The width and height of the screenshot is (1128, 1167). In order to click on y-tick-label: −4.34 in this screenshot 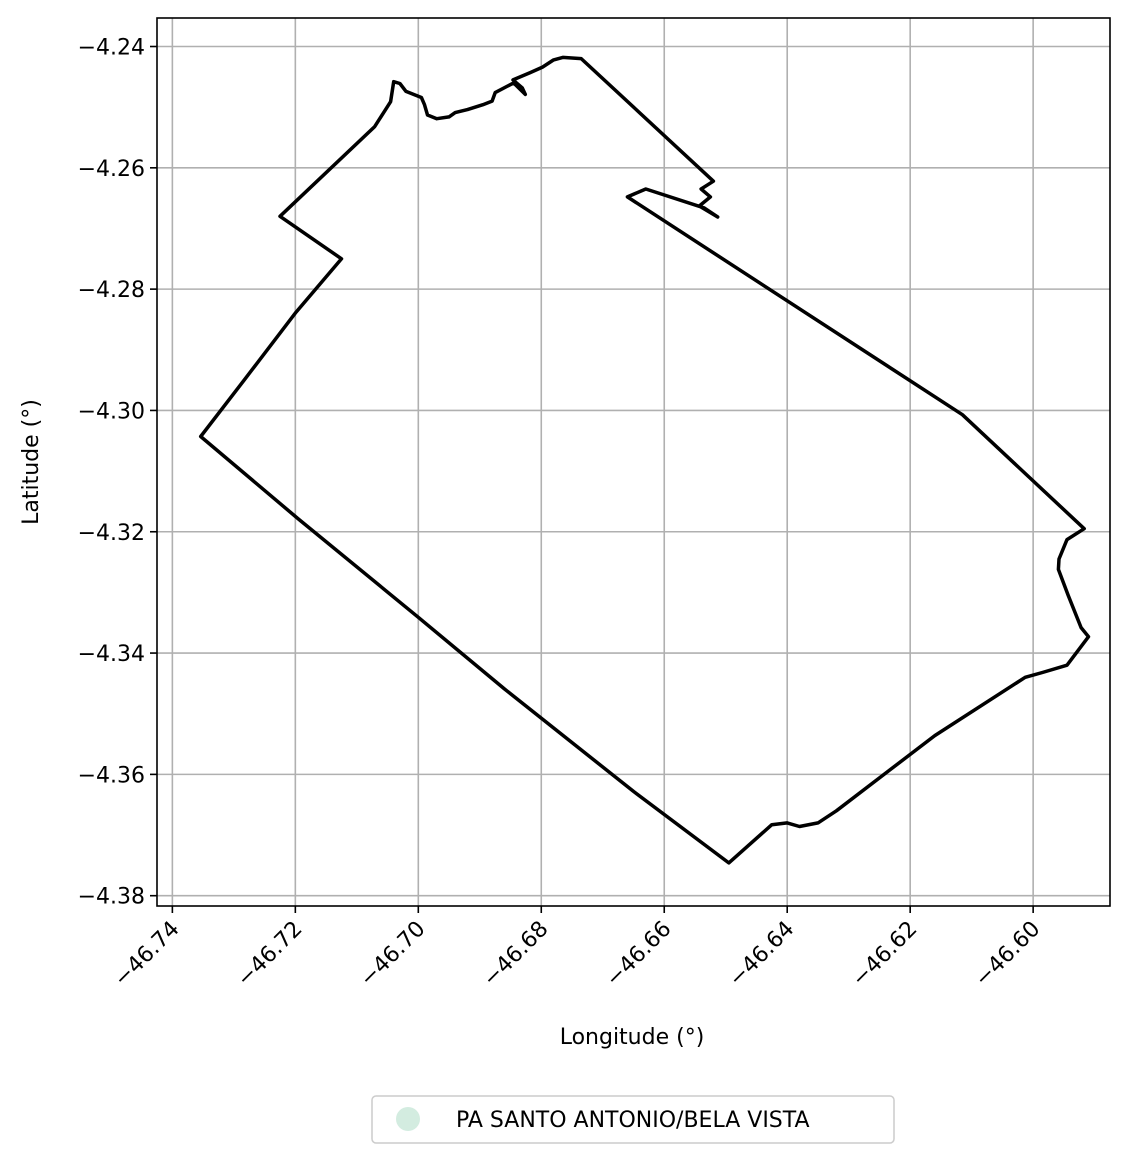, I will do `click(111, 654)`.